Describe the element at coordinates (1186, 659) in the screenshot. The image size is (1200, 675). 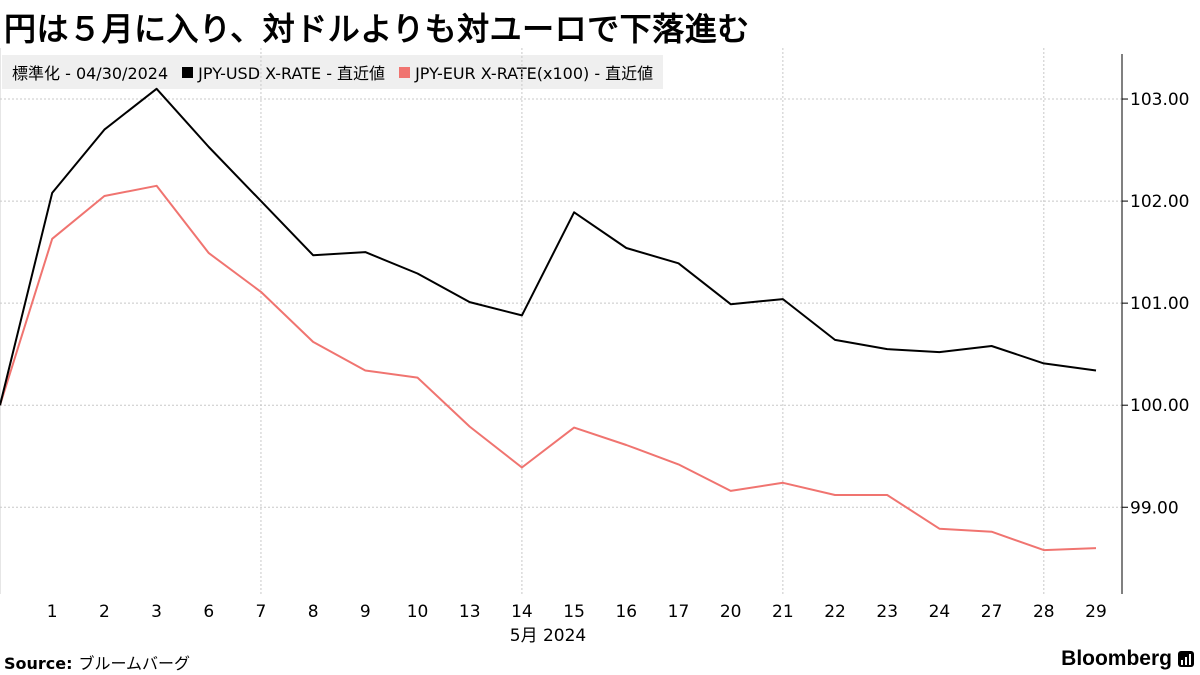
I see `bloomberg-terminal-icon` at that location.